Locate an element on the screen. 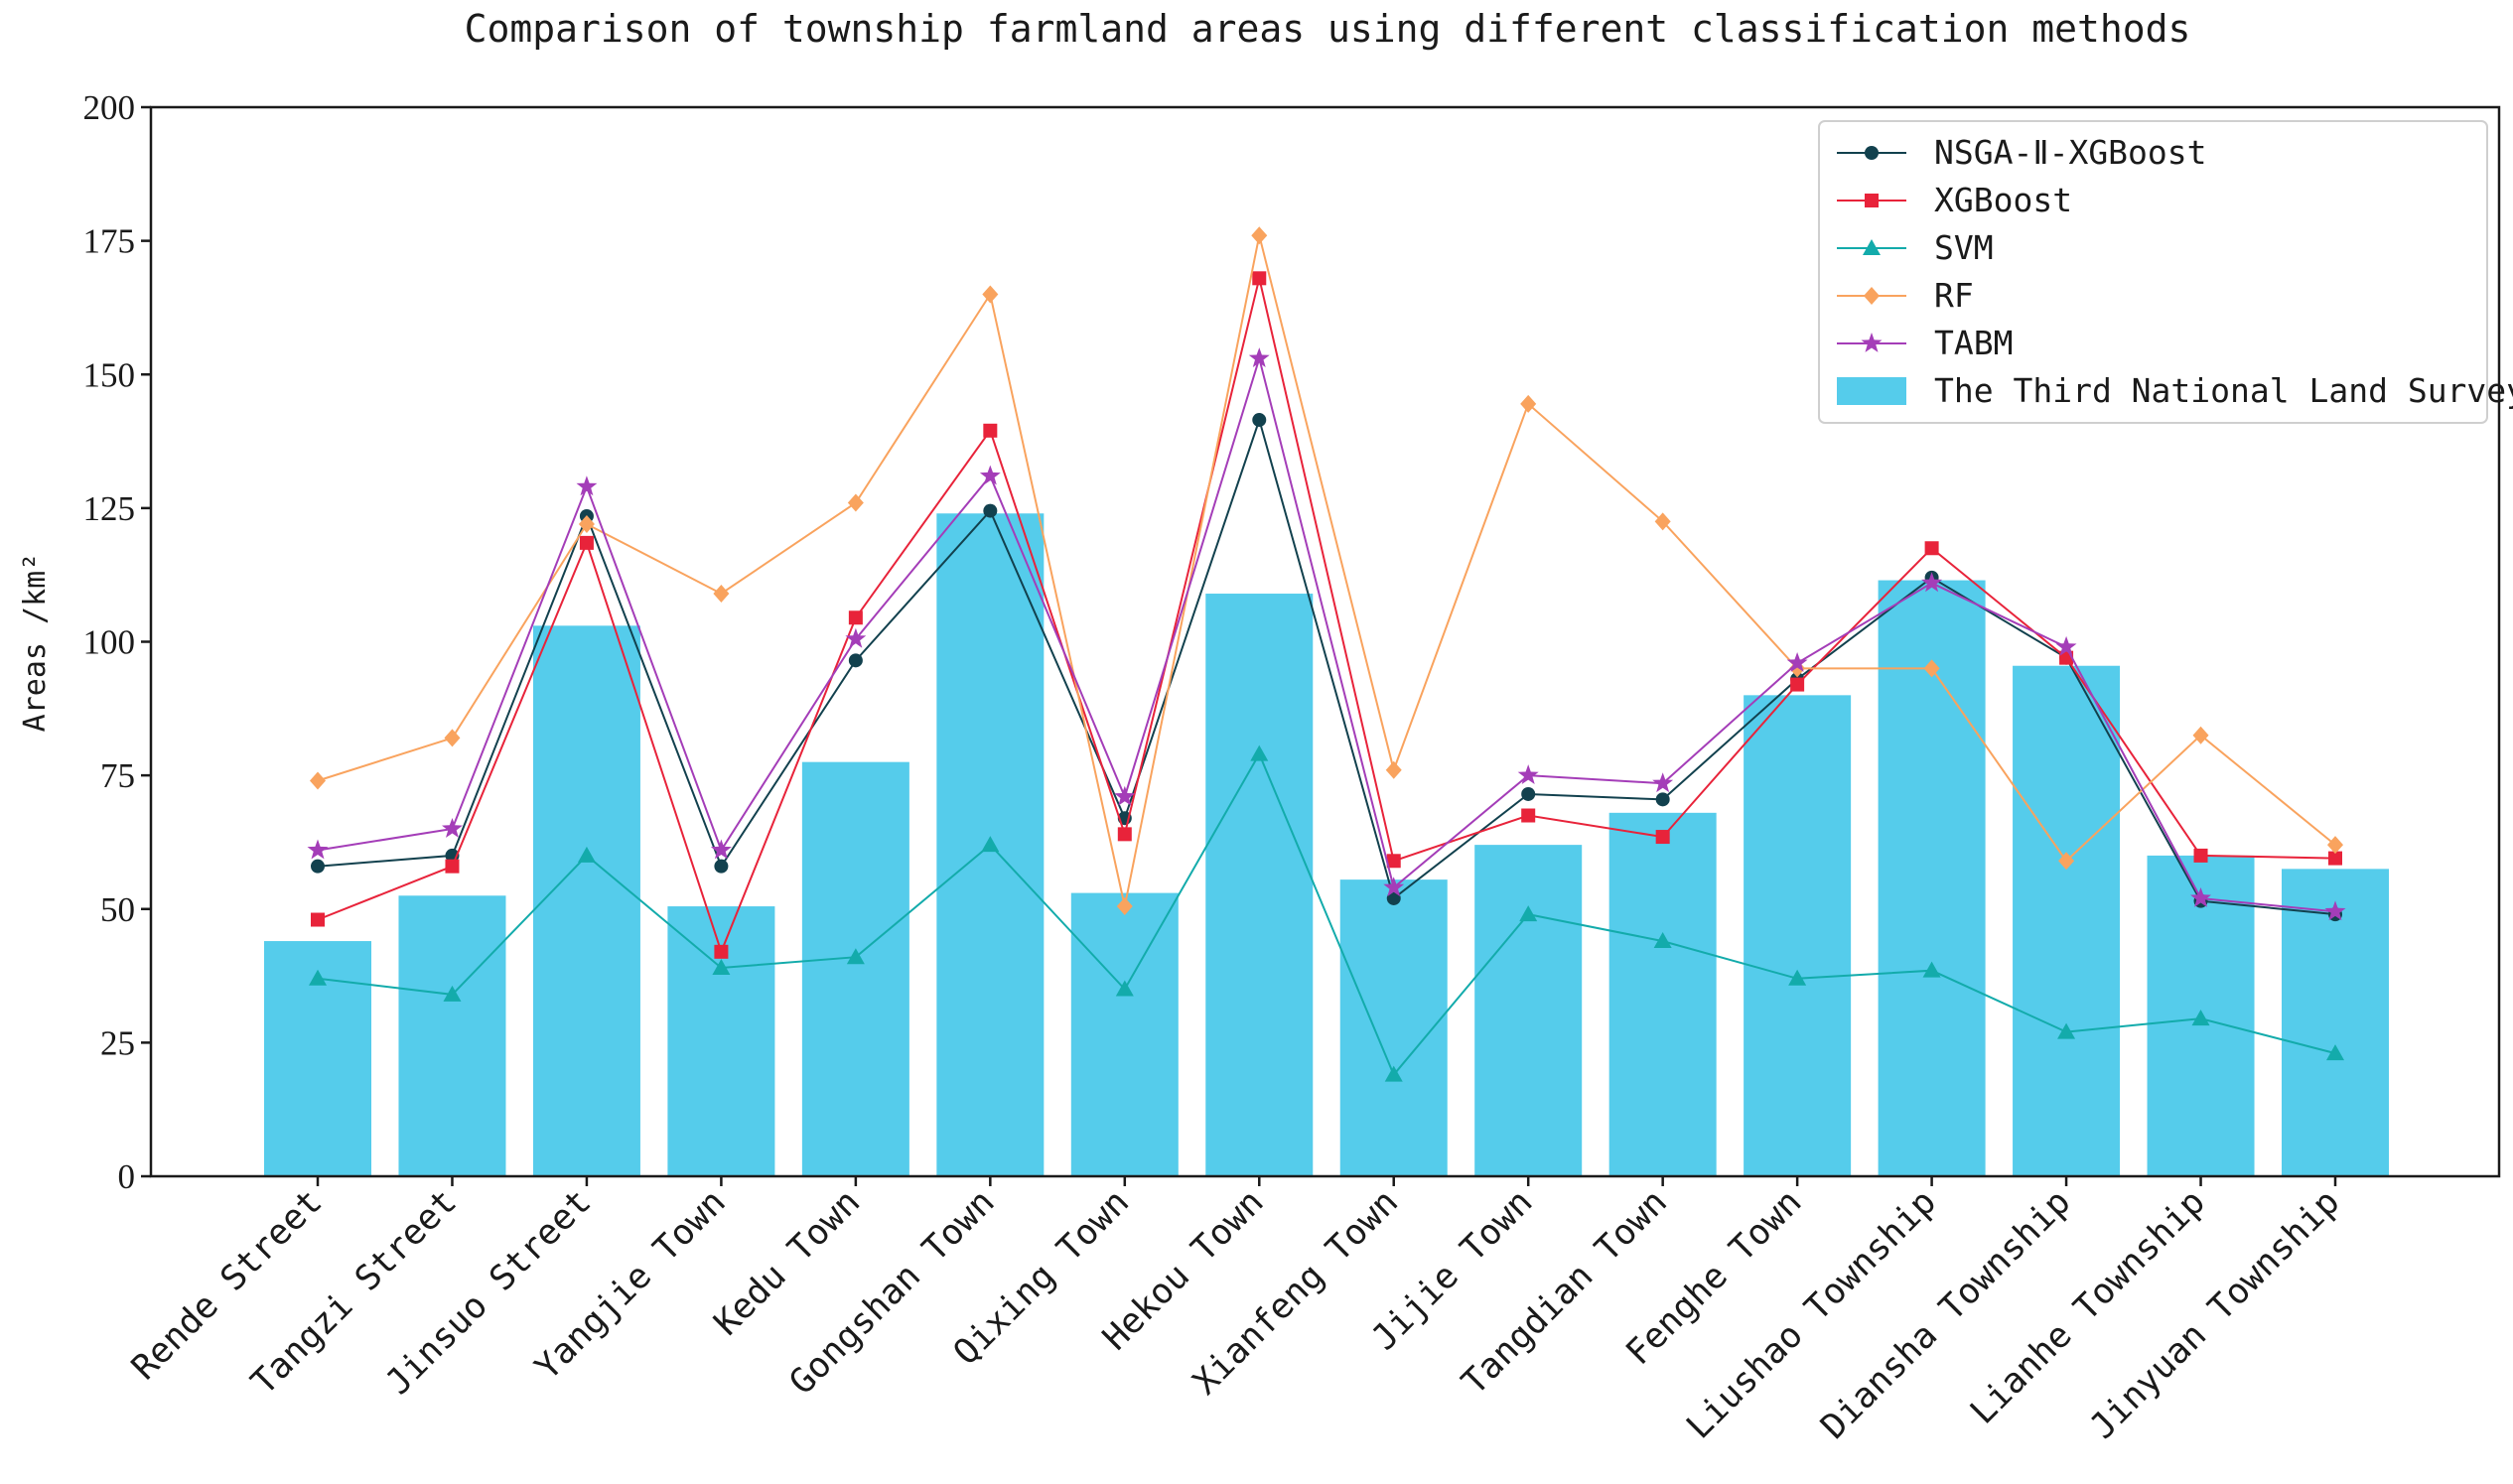 The width and height of the screenshot is (2513, 1484). legend-label-5: TABM is located at coordinates (1973, 343).